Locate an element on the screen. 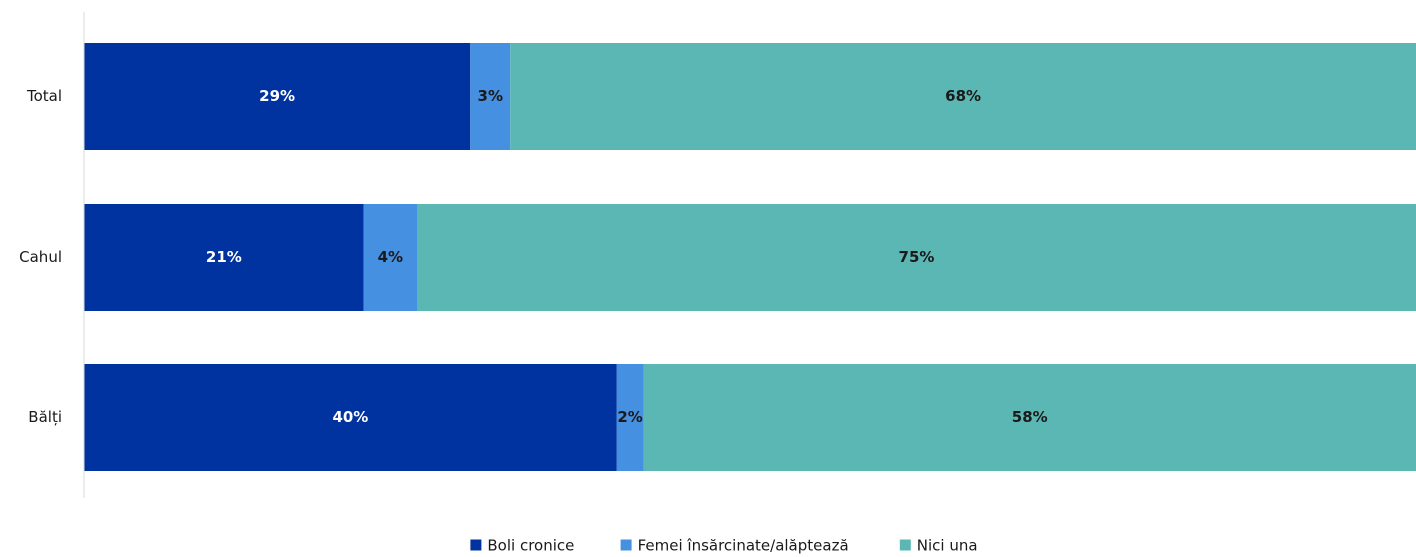 This screenshot has width=1416, height=557. legend-item-femei-insarcinate-alapteaza: Femei însărcinate/alăptează is located at coordinates (734, 546).